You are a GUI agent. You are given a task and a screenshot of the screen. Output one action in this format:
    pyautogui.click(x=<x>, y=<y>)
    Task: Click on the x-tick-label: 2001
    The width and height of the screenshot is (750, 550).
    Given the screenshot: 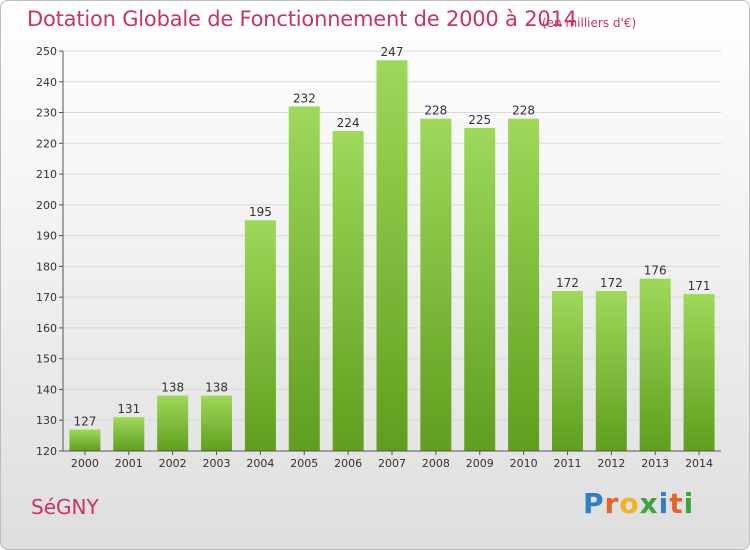 What is the action you would take?
    pyautogui.click(x=129, y=463)
    